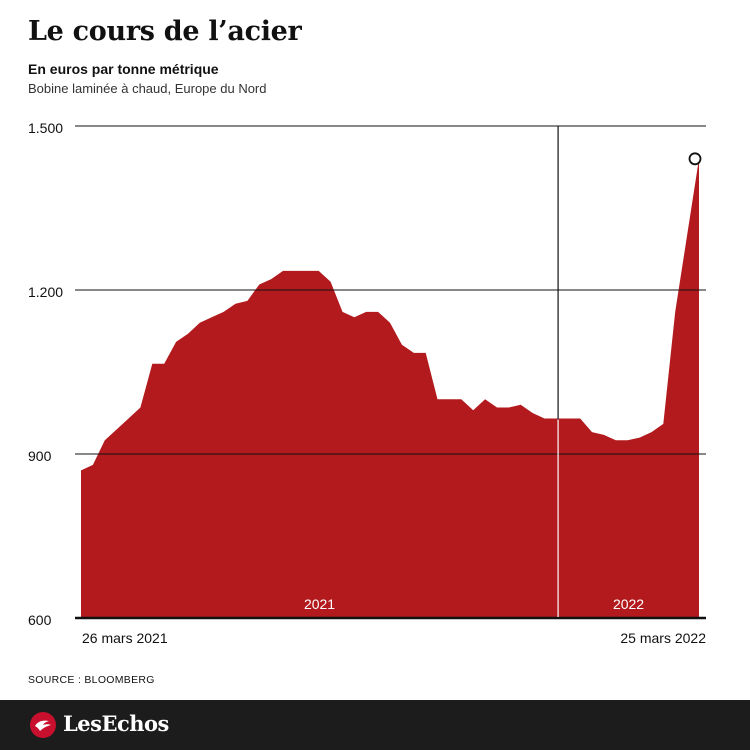 The width and height of the screenshot is (750, 750). What do you see at coordinates (319, 604) in the screenshot?
I see `period-label-2021: 2021` at bounding box center [319, 604].